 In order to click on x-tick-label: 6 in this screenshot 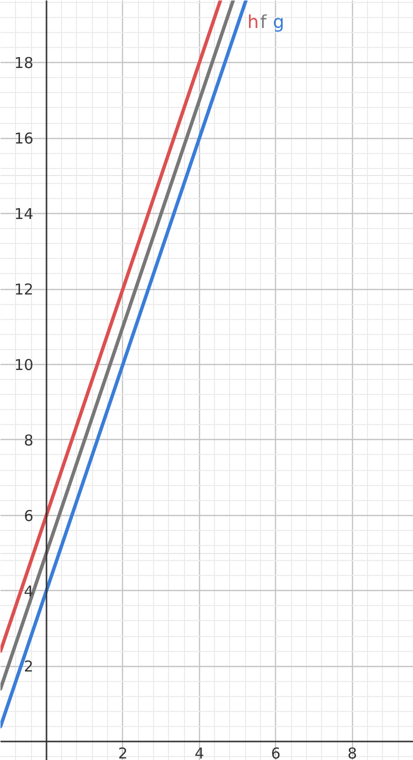, I will do `click(276, 752)`.